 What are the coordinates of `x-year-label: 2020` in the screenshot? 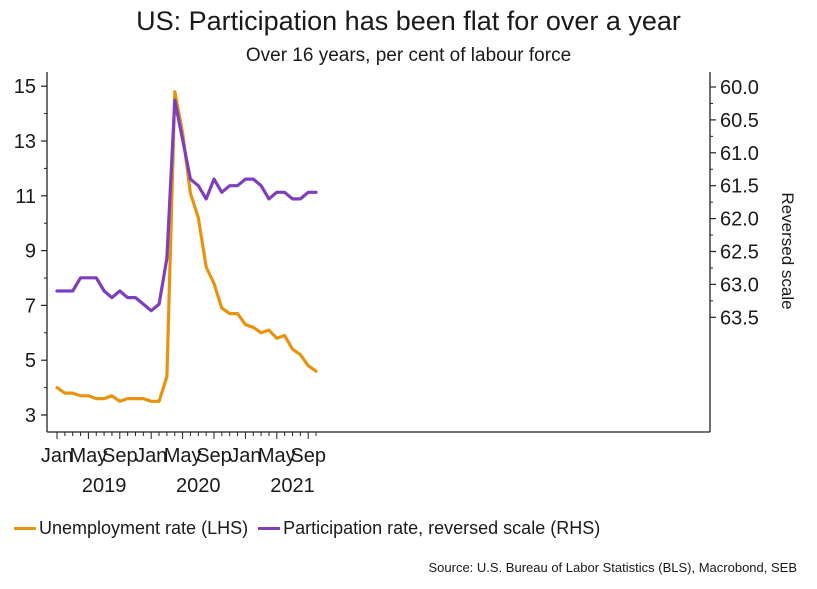 It's located at (198, 486).